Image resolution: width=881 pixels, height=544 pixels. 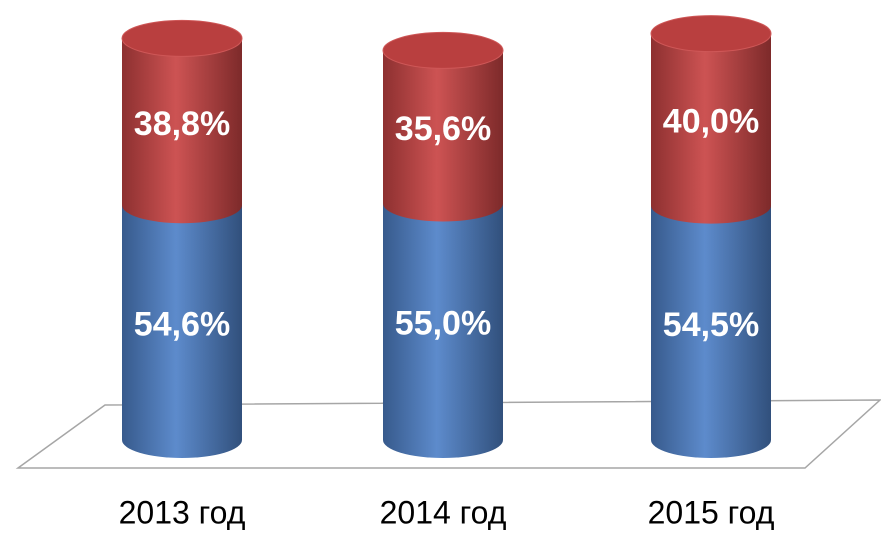 I want to click on value-label: 38,8%, so click(x=182, y=124).